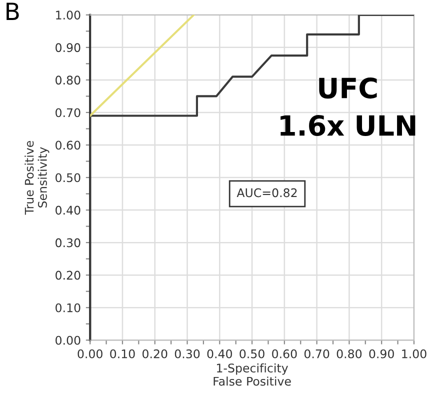  Describe the element at coordinates (68, 47) in the screenshot. I see `y-tick-label: 0.90` at that location.